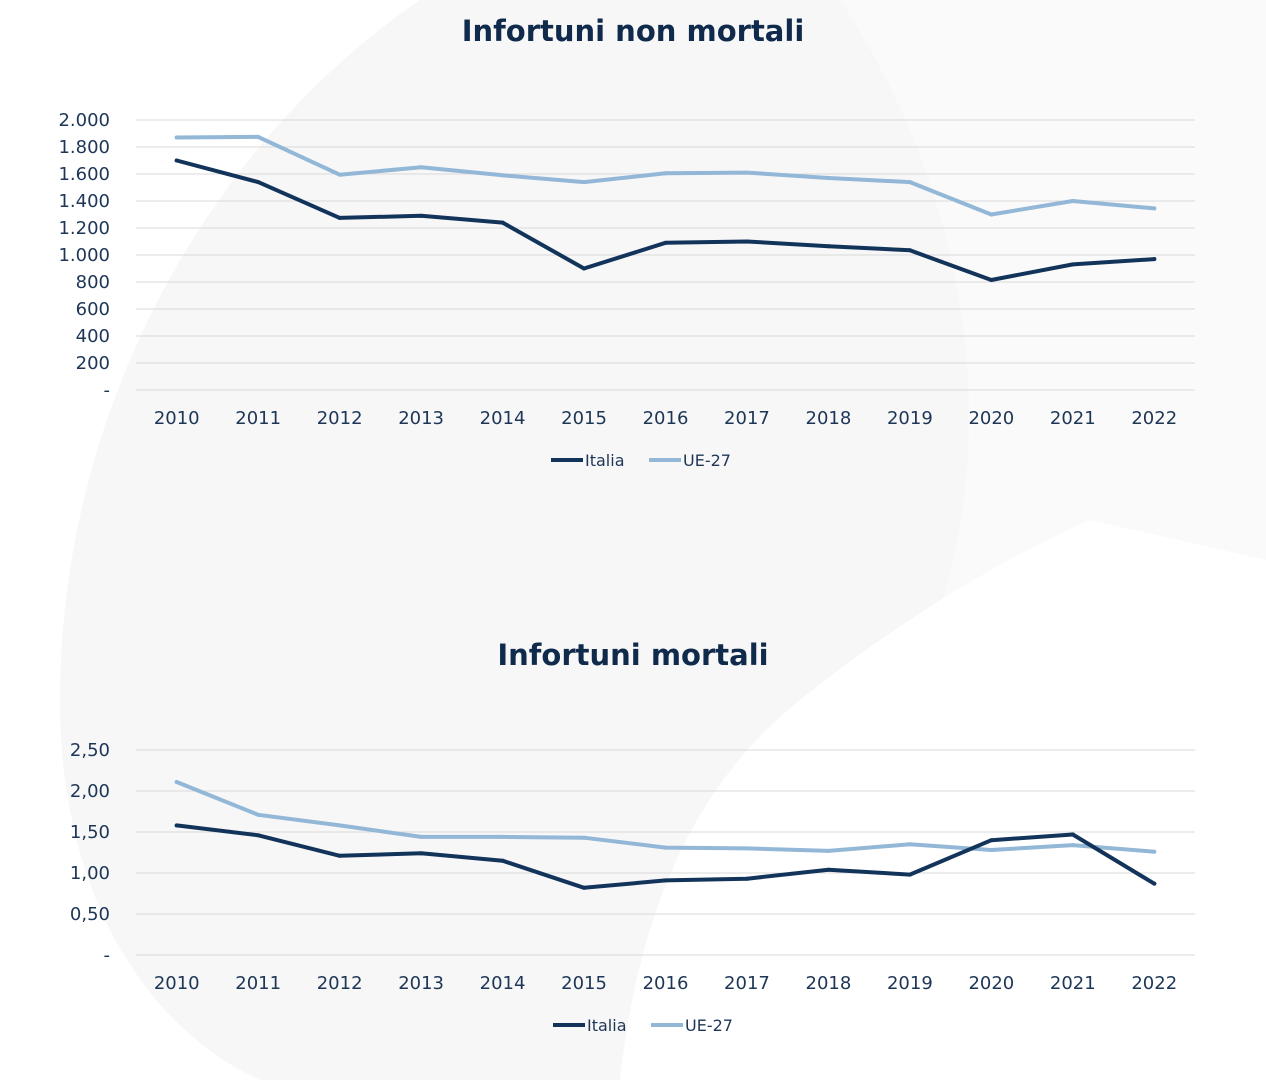  Describe the element at coordinates (90, 873) in the screenshot. I see `y-tick-label: 1,00` at that location.